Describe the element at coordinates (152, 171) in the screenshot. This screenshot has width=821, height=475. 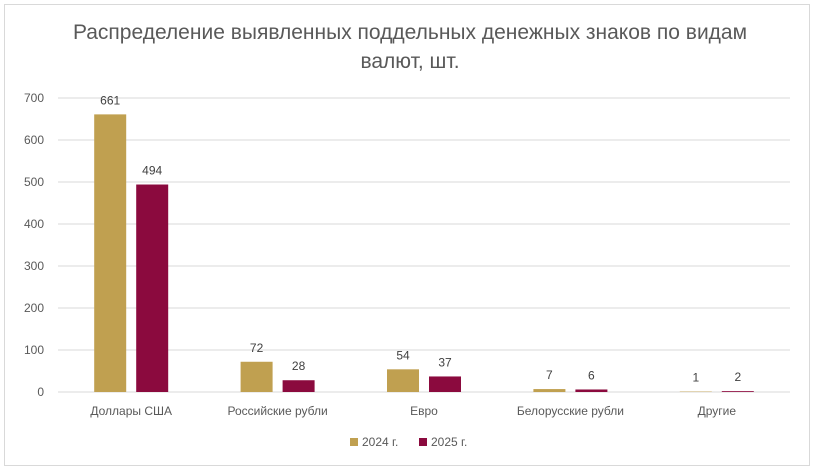
I see `data-label: 494` at that location.